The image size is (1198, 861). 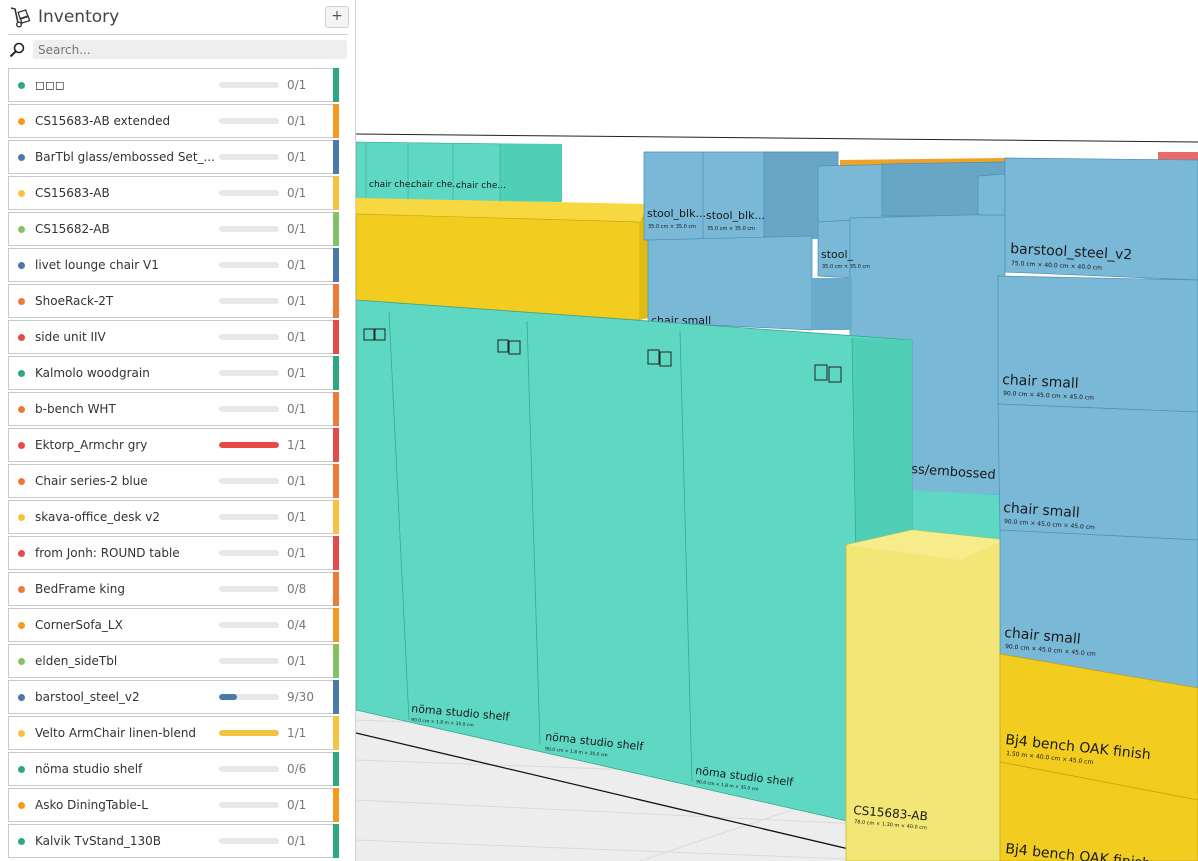 What do you see at coordinates (80, 589) in the screenshot?
I see `item-name: BedFrame king` at bounding box center [80, 589].